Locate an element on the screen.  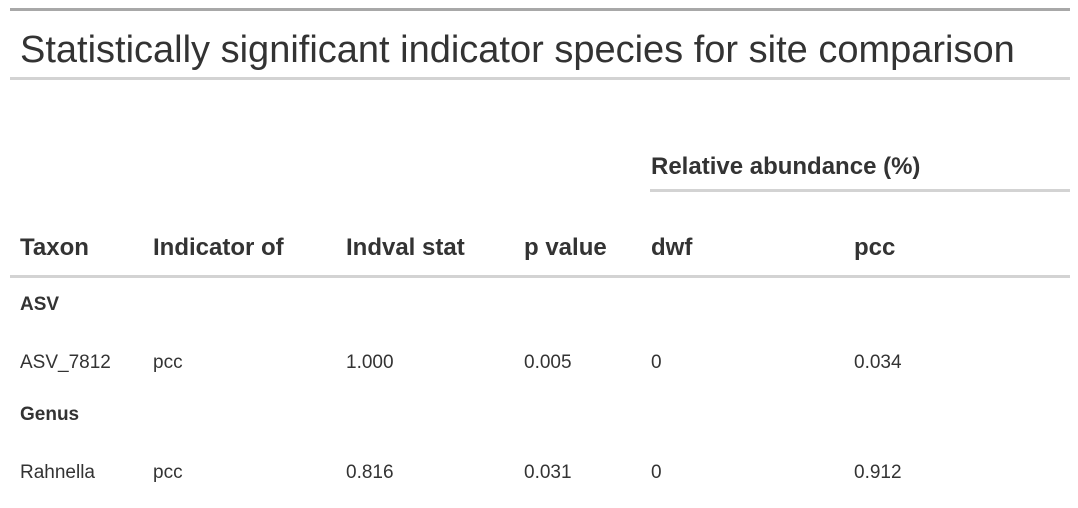
table-row: ASV_7812 pcc 1.000 0.005 0 0.034 is located at coordinates (540, 355).